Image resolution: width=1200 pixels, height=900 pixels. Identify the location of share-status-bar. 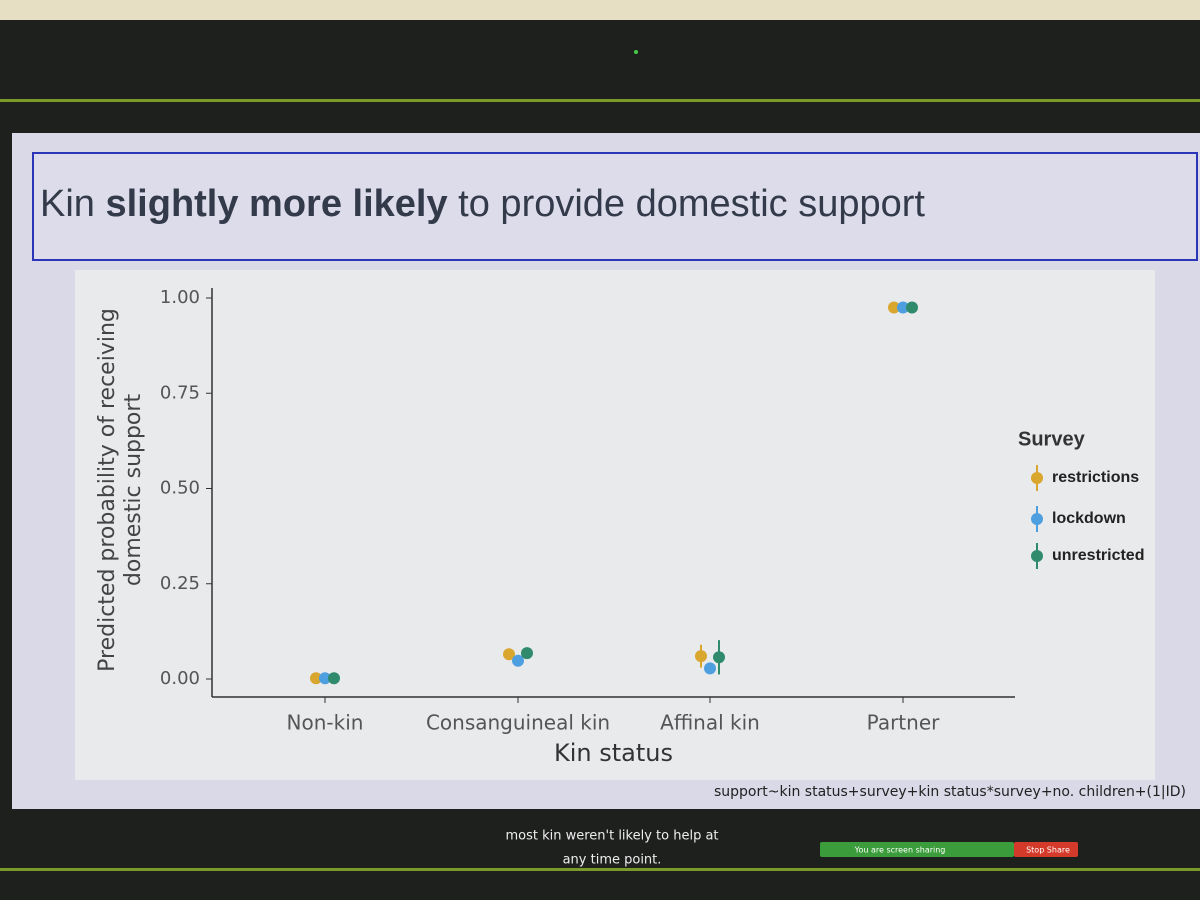
(917, 849).